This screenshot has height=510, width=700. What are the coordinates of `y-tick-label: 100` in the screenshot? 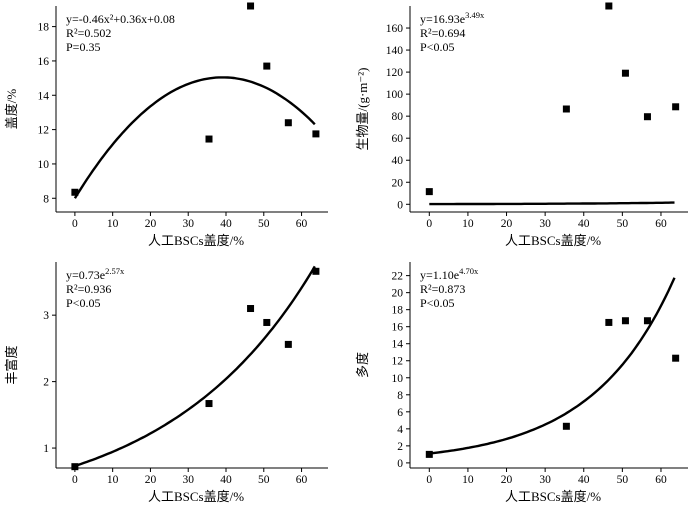 It's located at (395, 95).